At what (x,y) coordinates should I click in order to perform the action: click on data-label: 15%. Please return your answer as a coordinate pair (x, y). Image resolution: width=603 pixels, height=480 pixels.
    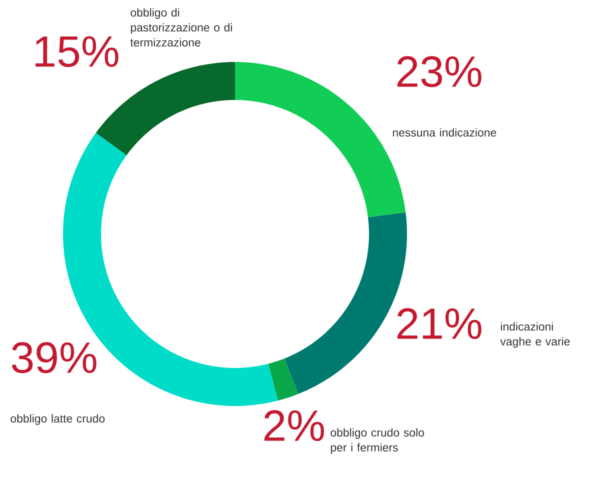
    Looking at the image, I should click on (77, 52).